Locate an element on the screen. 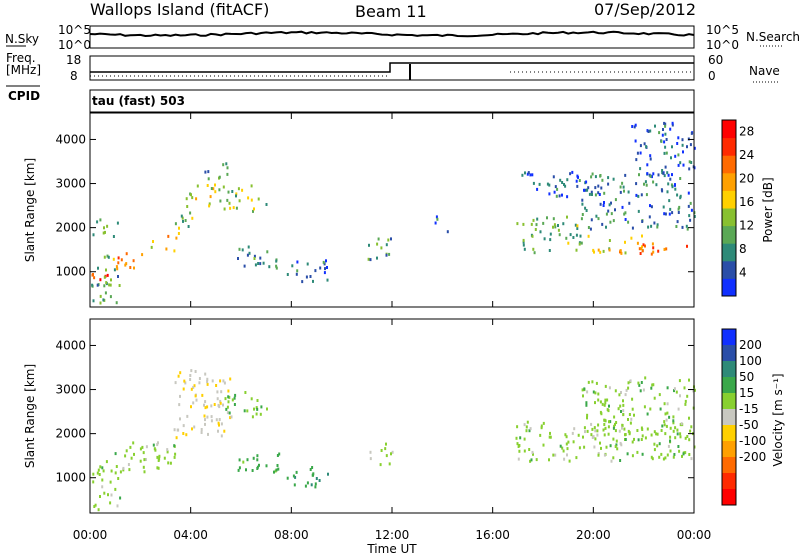  x-tick-label: 16:00 is located at coordinates (492, 535).